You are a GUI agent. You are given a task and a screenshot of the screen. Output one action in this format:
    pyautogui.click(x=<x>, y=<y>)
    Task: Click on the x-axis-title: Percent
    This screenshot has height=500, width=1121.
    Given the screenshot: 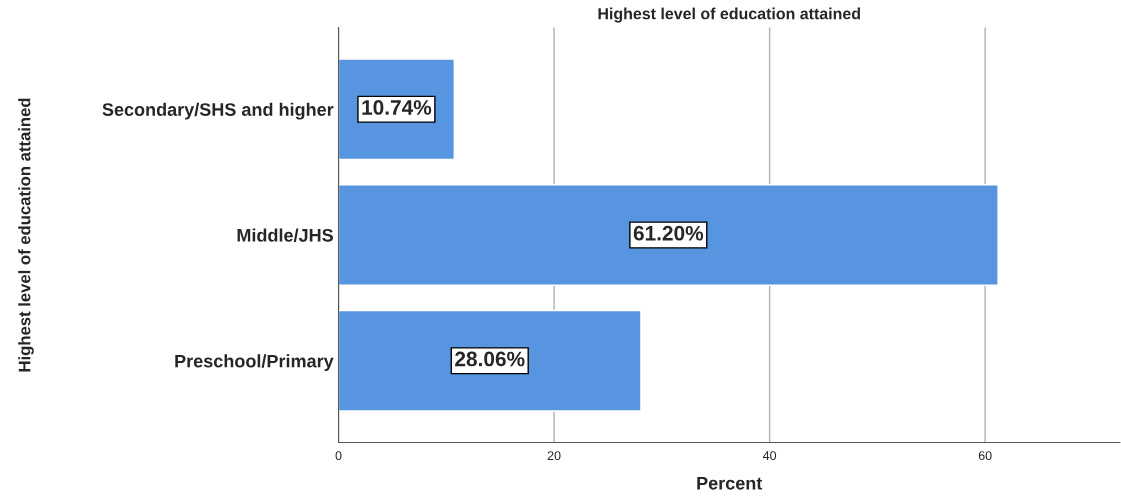 What is the action you would take?
    pyautogui.click(x=730, y=483)
    